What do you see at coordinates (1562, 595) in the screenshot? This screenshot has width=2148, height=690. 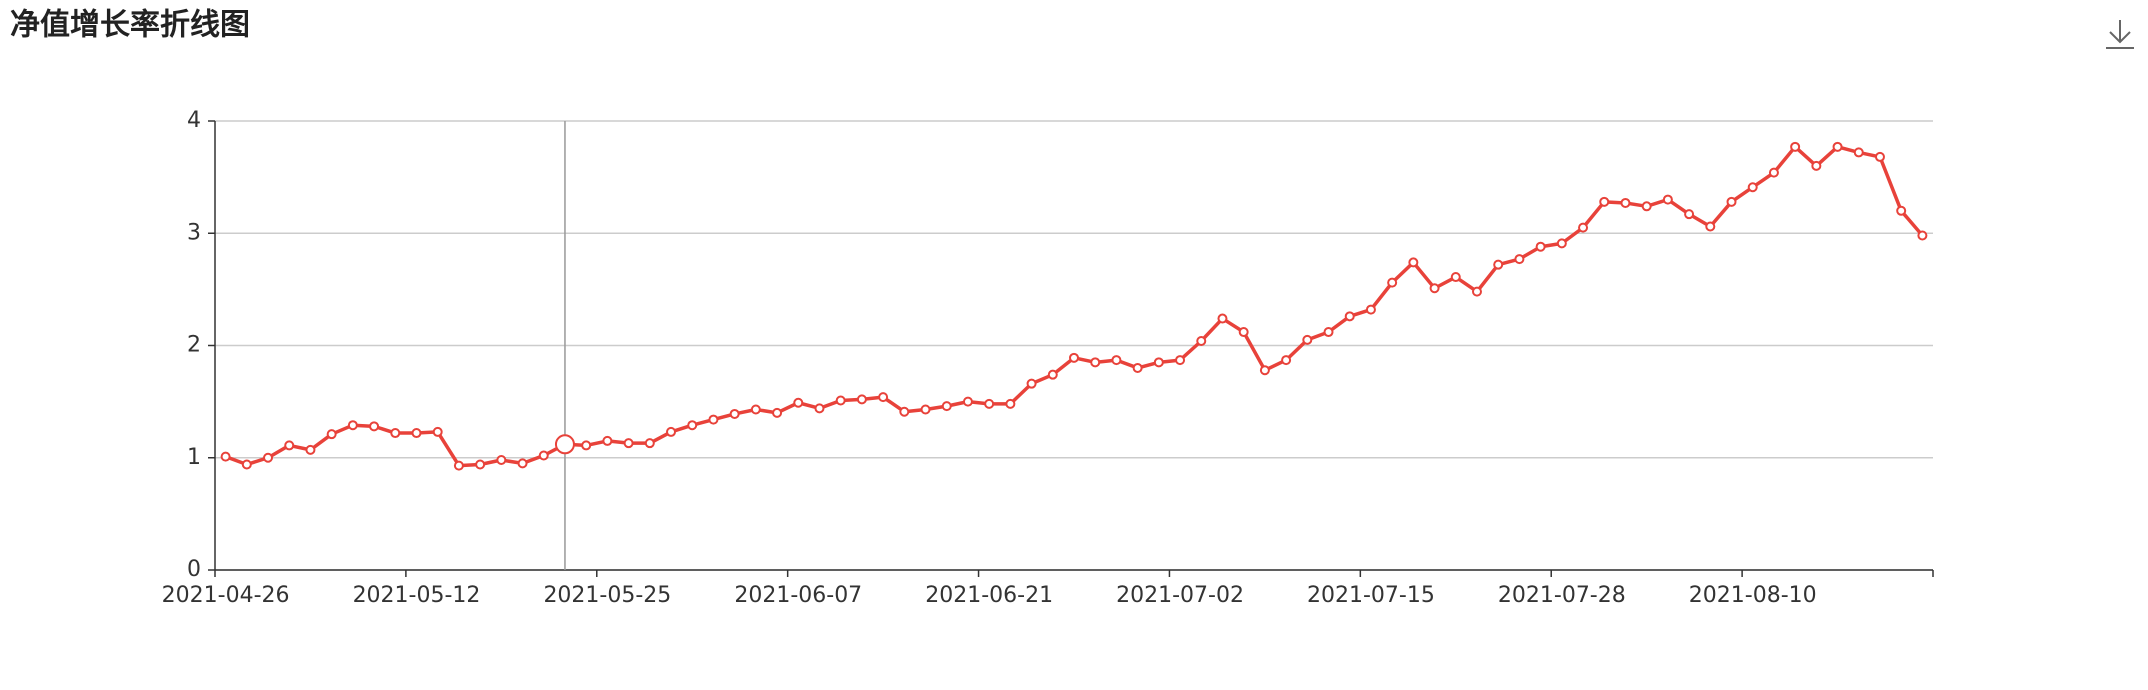 I see `x-tick-label: 2021-07-28` at bounding box center [1562, 595].